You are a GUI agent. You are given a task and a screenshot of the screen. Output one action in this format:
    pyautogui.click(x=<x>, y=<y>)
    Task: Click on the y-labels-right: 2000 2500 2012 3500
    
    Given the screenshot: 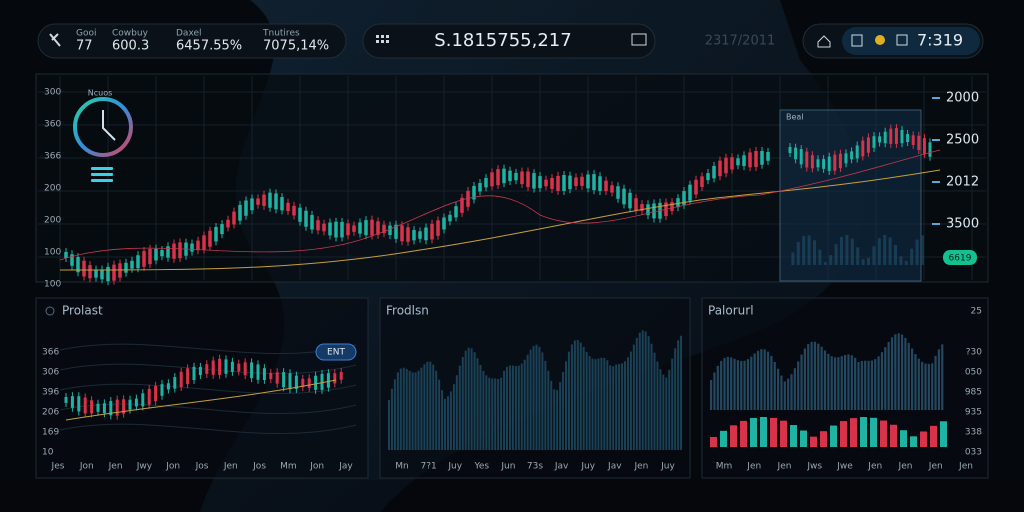 What is the action you would take?
    pyautogui.click(x=955, y=161)
    